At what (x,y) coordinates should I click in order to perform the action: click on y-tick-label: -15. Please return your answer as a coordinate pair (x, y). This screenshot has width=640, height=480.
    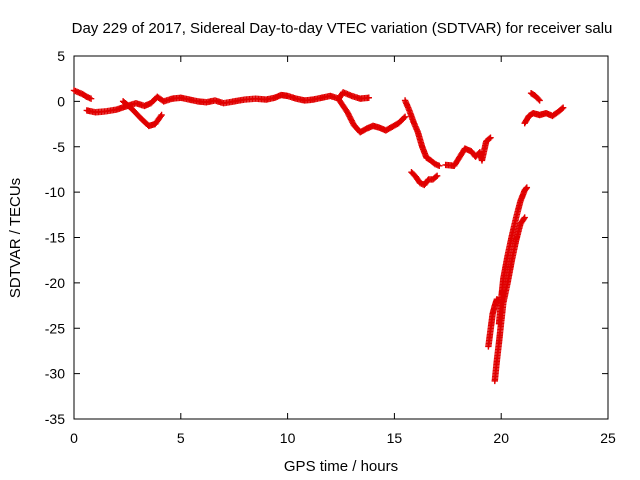
    Looking at the image, I should click on (55, 238).